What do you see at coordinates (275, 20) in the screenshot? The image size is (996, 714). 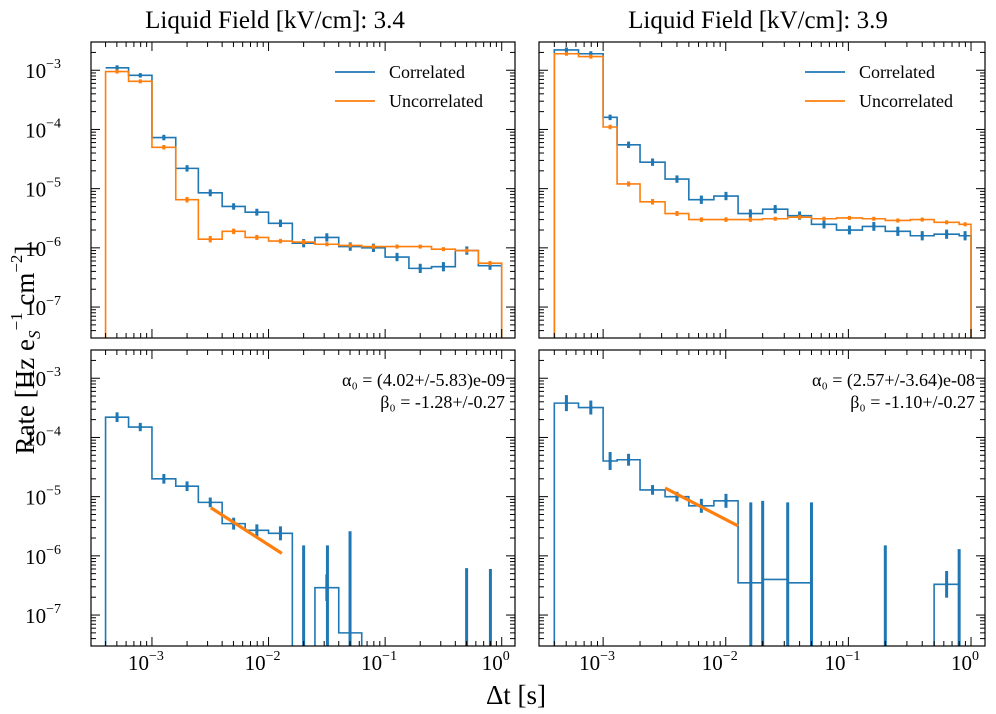 I see `panel-title-left: Liquid Field [kV/cm]: 3.4` at bounding box center [275, 20].